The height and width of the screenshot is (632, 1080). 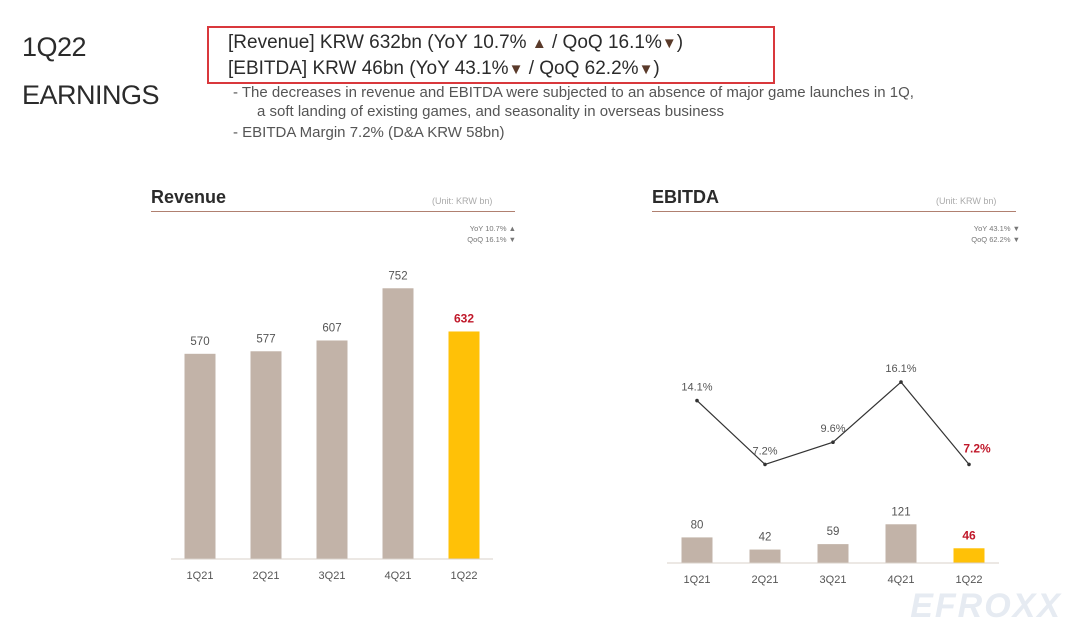 I want to click on page-title-earnings: EARNINGS, so click(x=91, y=95).